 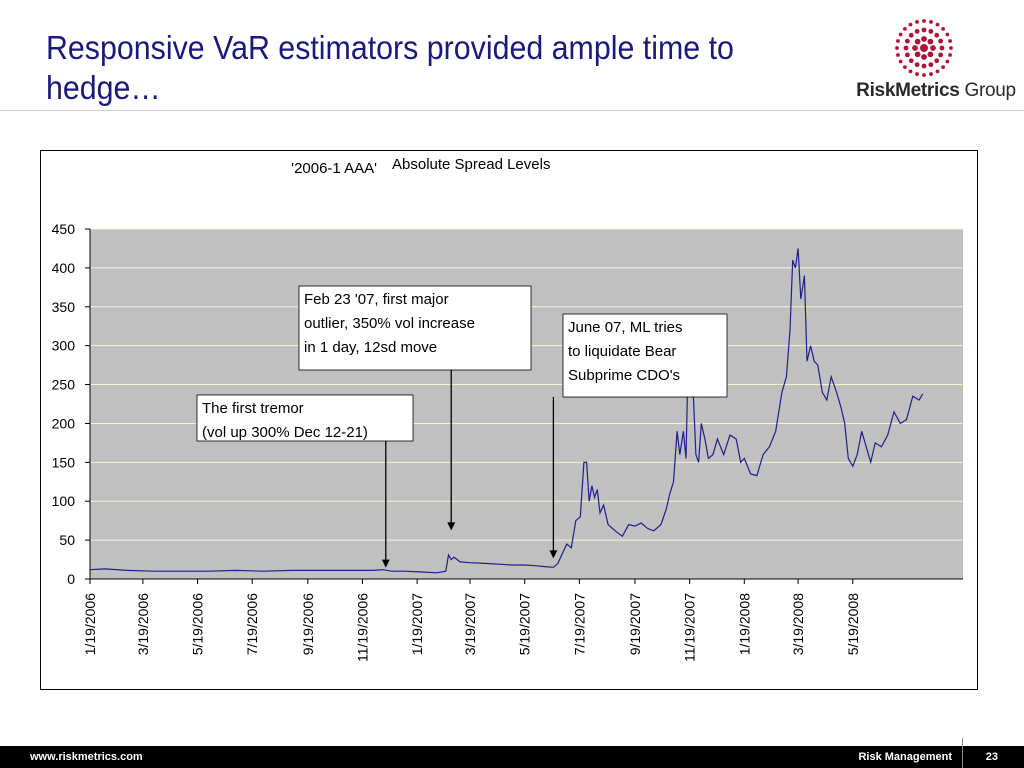 I want to click on chart-title-box, so click(x=502, y=164).